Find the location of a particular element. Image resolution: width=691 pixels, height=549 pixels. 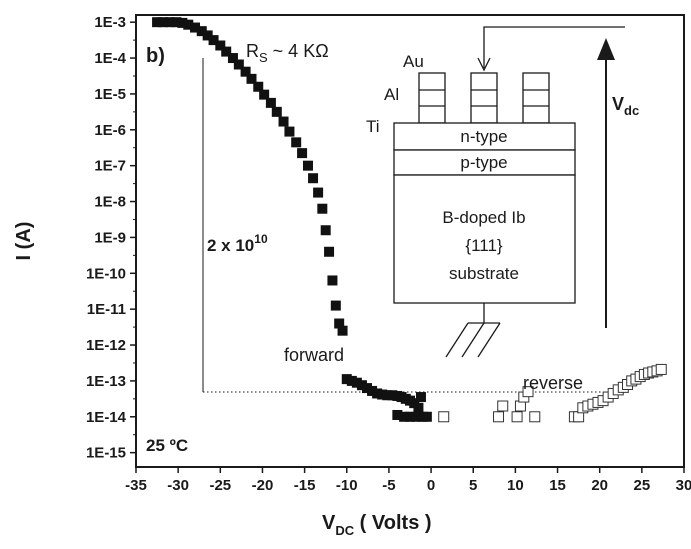

vdc-label: Vdc is located at coordinates (625, 106).